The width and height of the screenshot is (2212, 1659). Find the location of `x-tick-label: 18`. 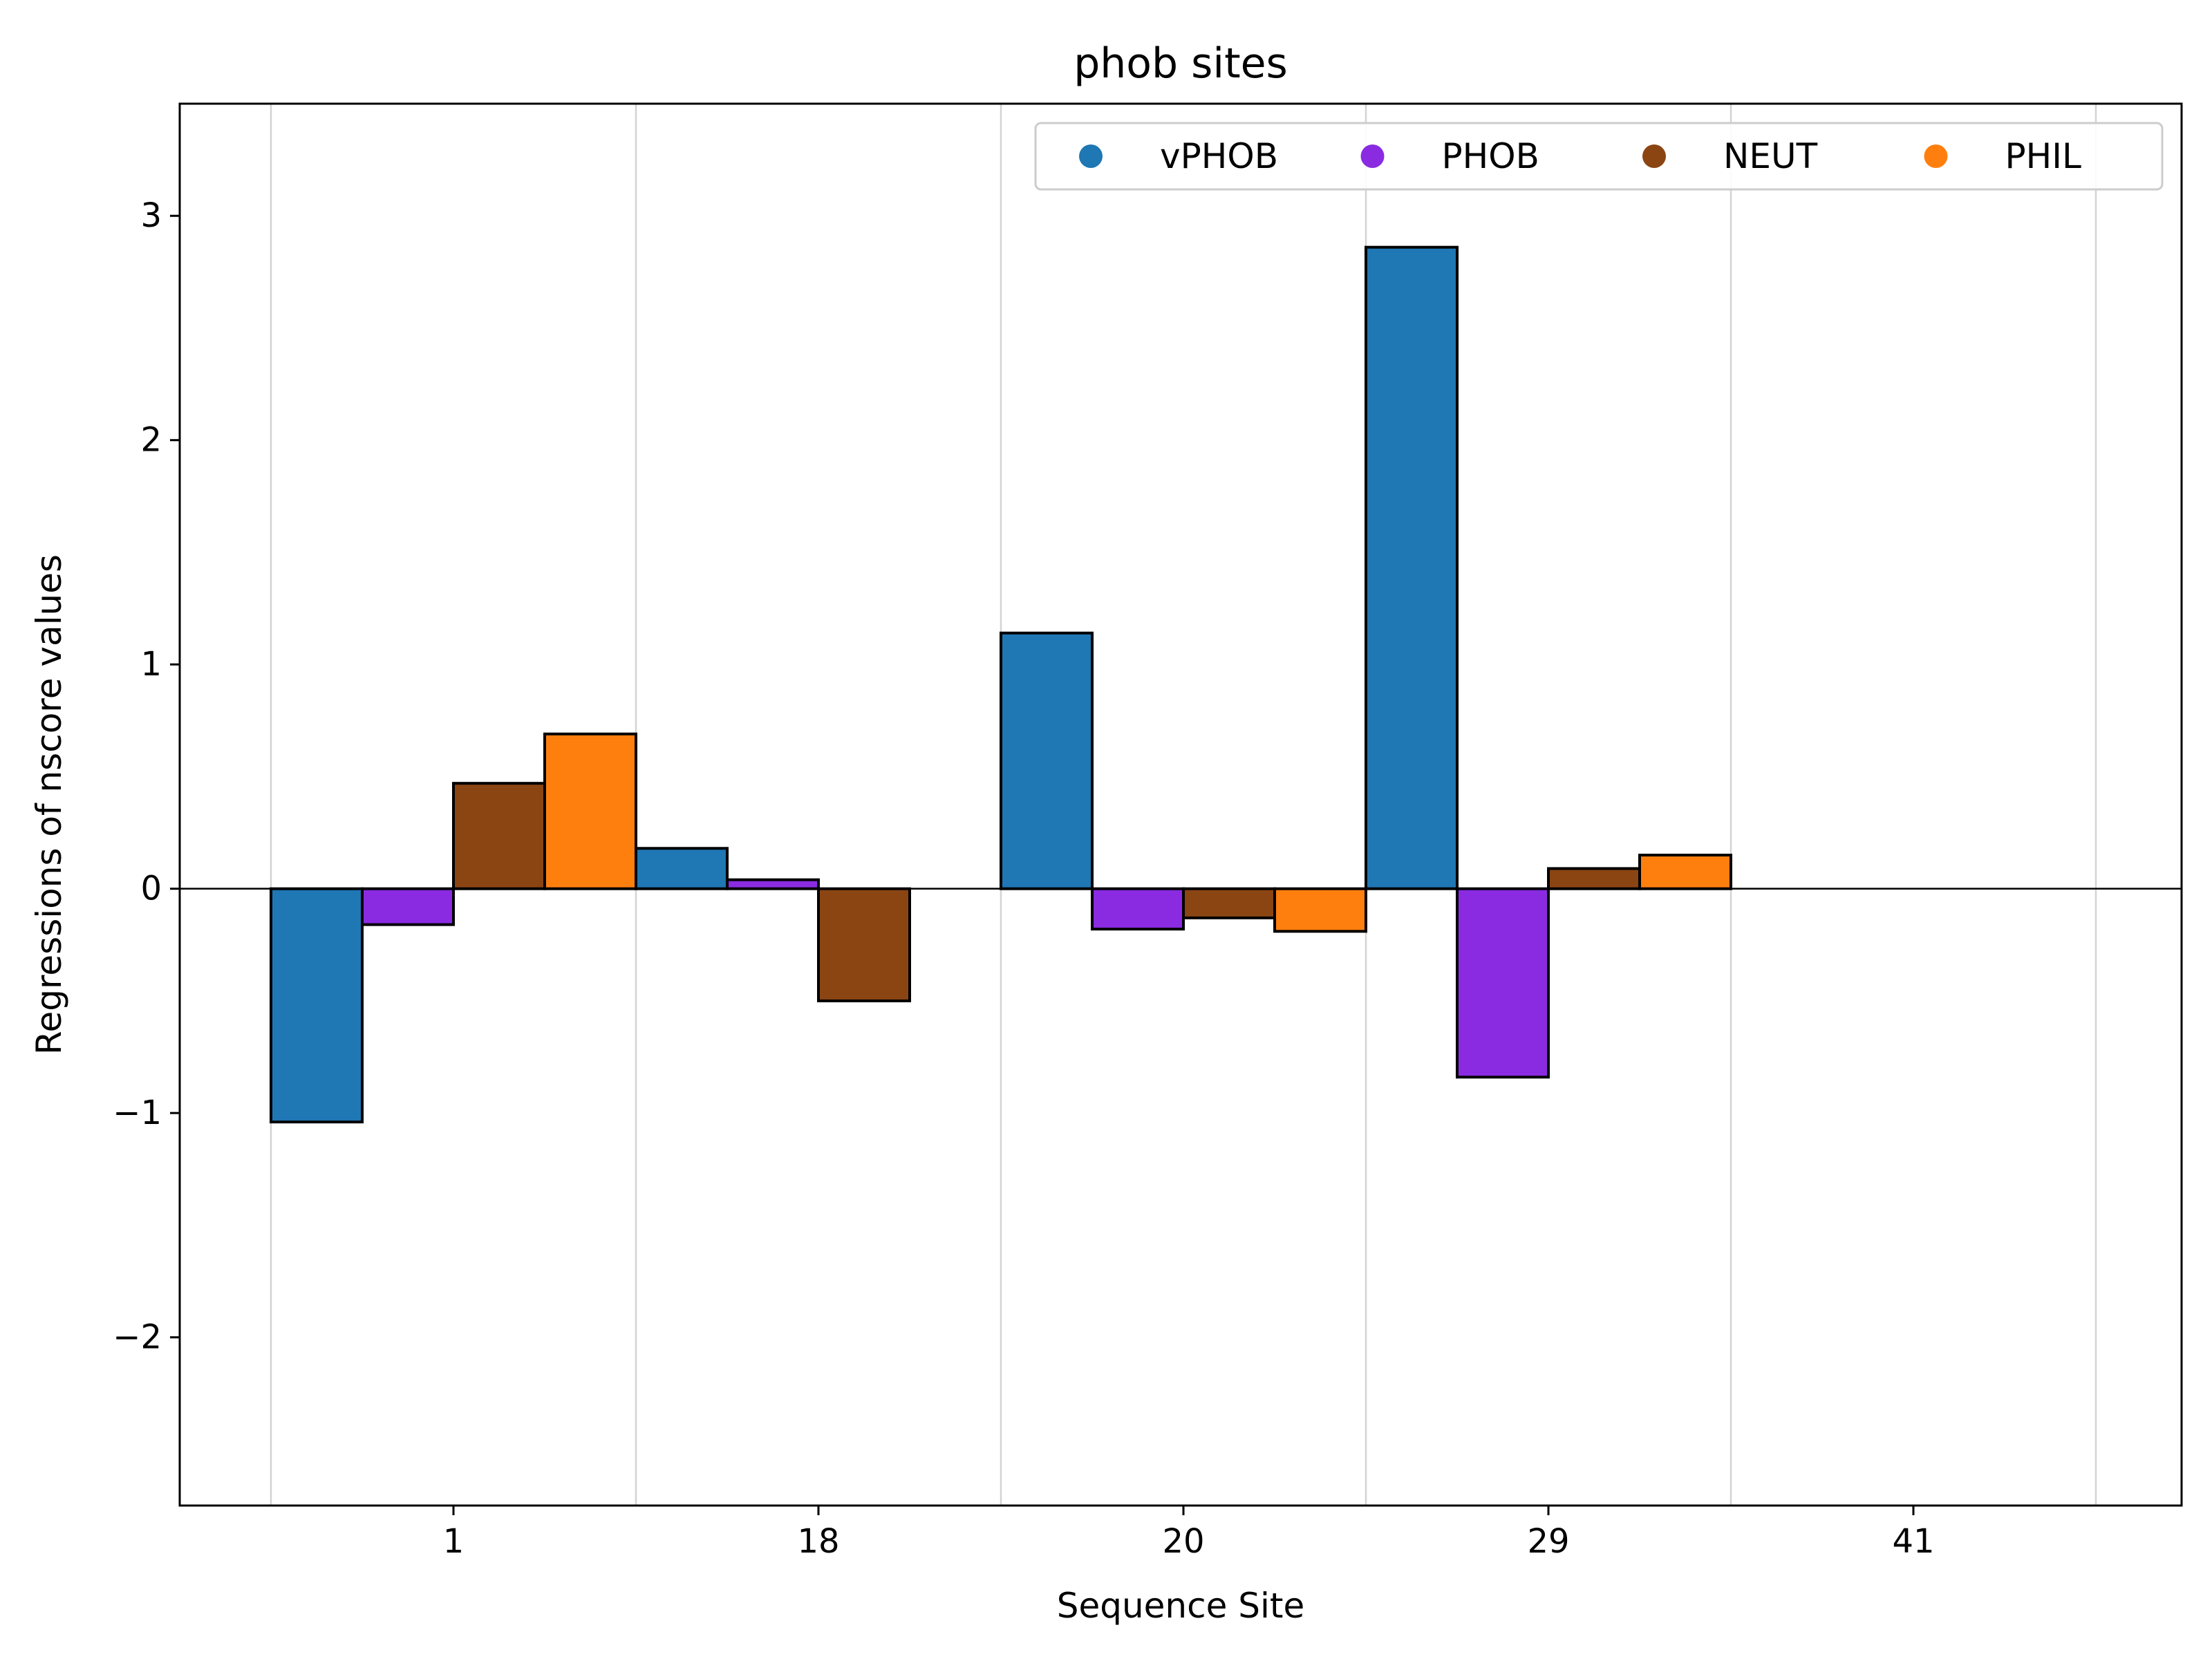

x-tick-label: 18 is located at coordinates (818, 1541).